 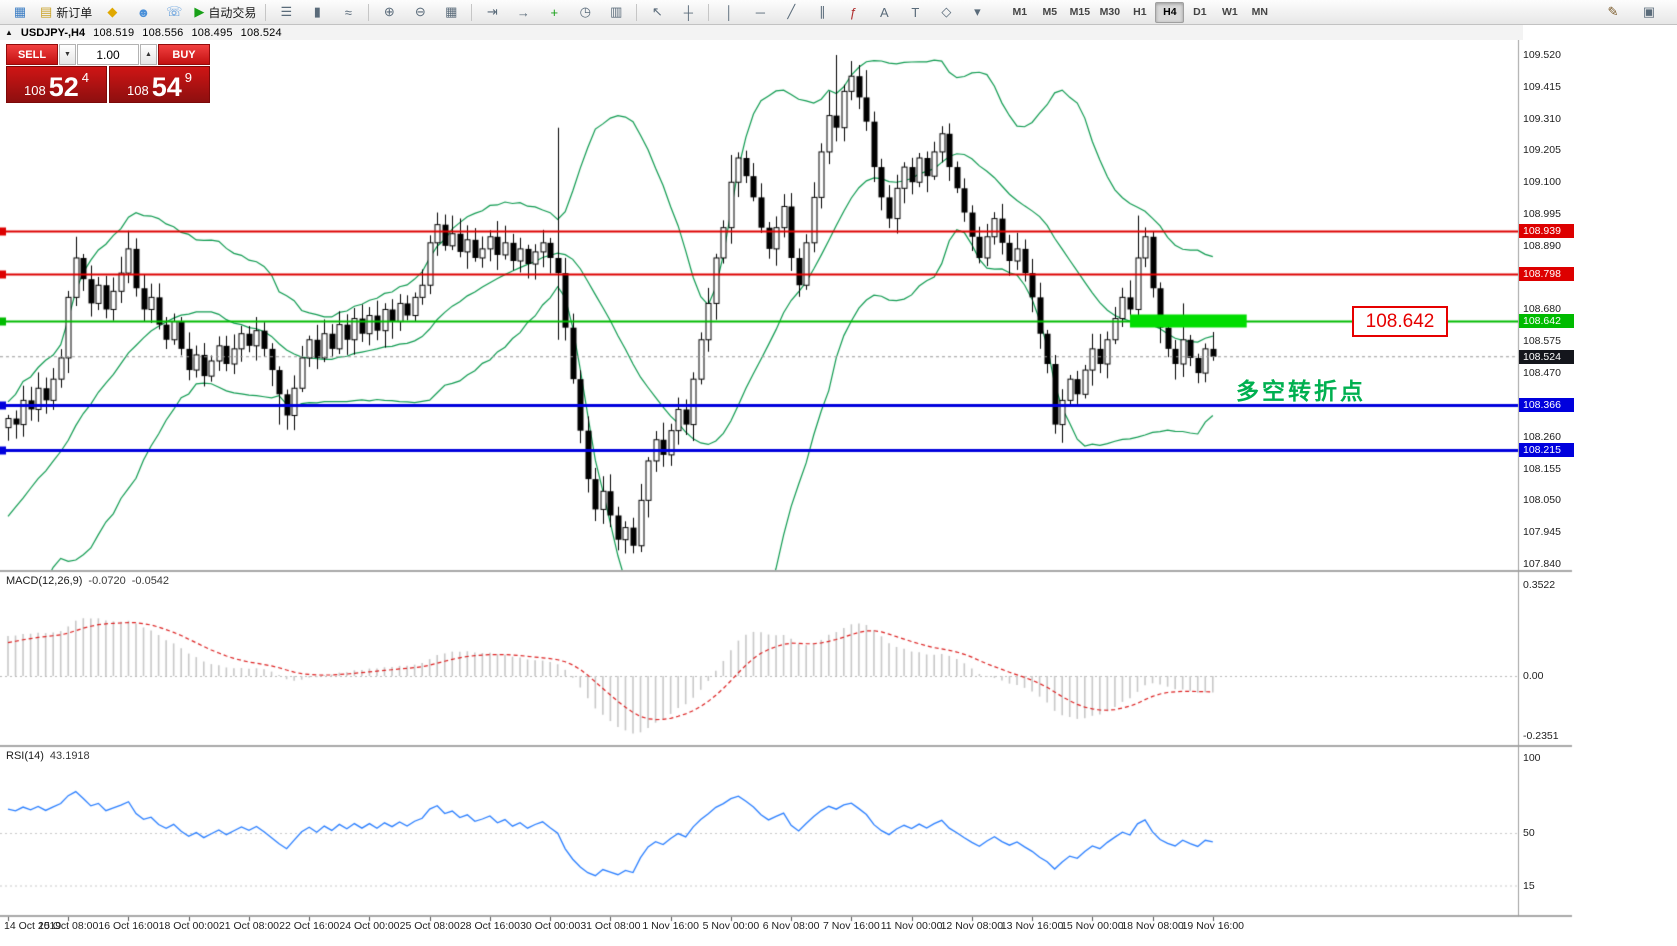 What do you see at coordinates (225, 12) in the screenshot?
I see `autotrading-button: ▶ 自动交易` at bounding box center [225, 12].